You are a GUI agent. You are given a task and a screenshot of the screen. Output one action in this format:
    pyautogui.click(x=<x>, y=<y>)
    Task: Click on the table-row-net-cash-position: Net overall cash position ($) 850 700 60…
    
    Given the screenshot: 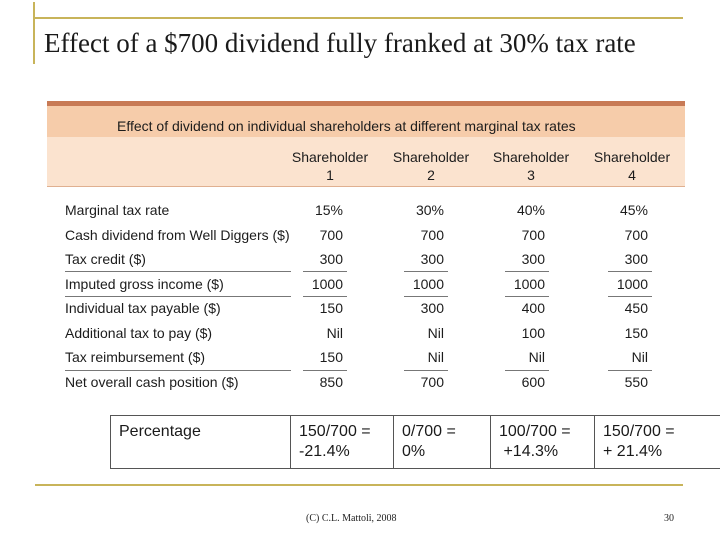 What is the action you would take?
    pyautogui.click(x=366, y=383)
    